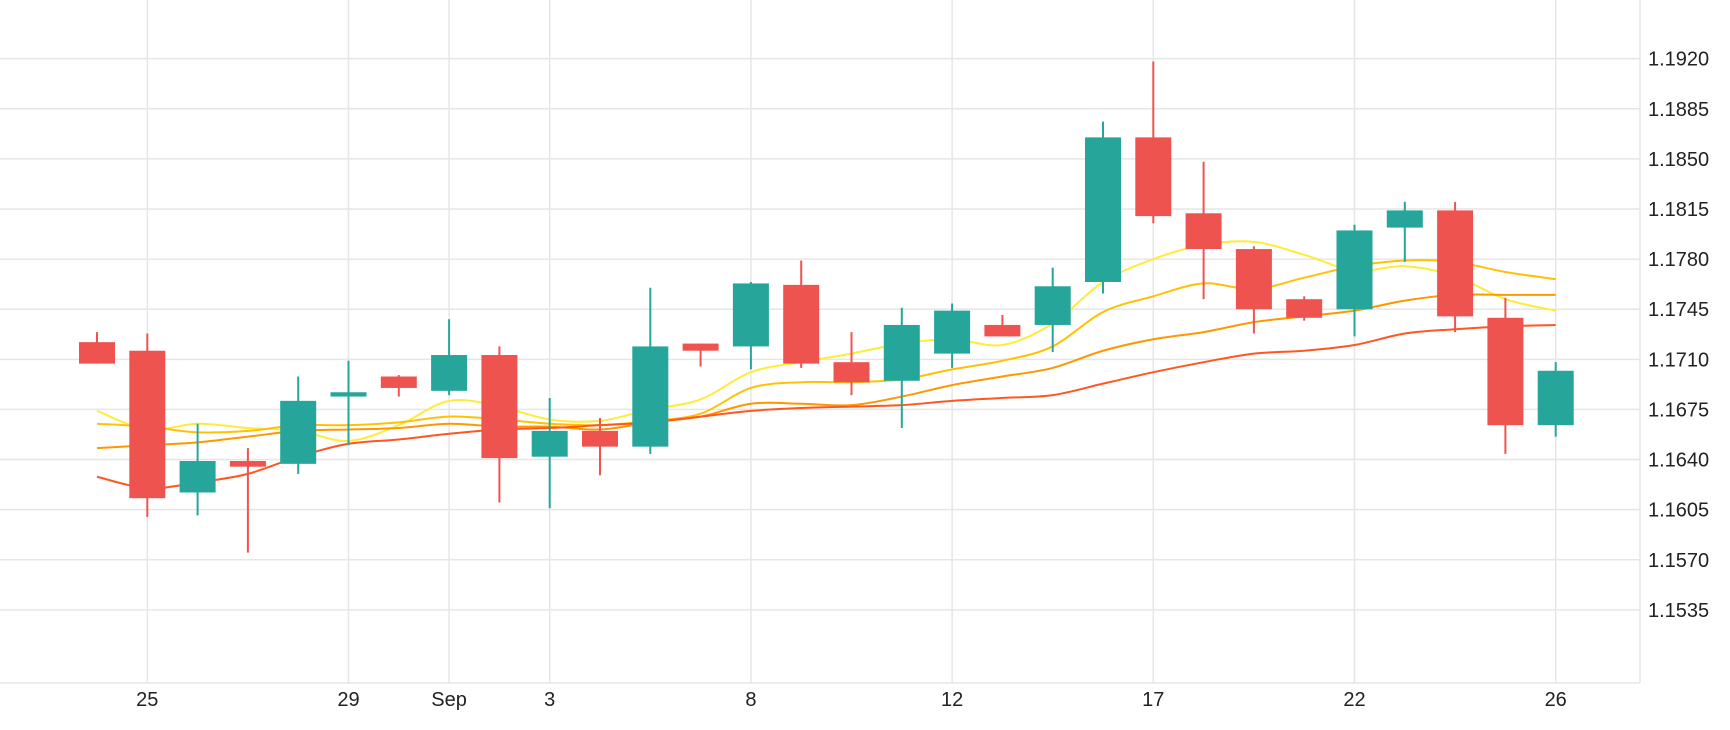 Image resolution: width=1730 pixels, height=730 pixels. Describe the element at coordinates (1678, 561) in the screenshot. I see `y-tick-label: 1.1570` at that location.